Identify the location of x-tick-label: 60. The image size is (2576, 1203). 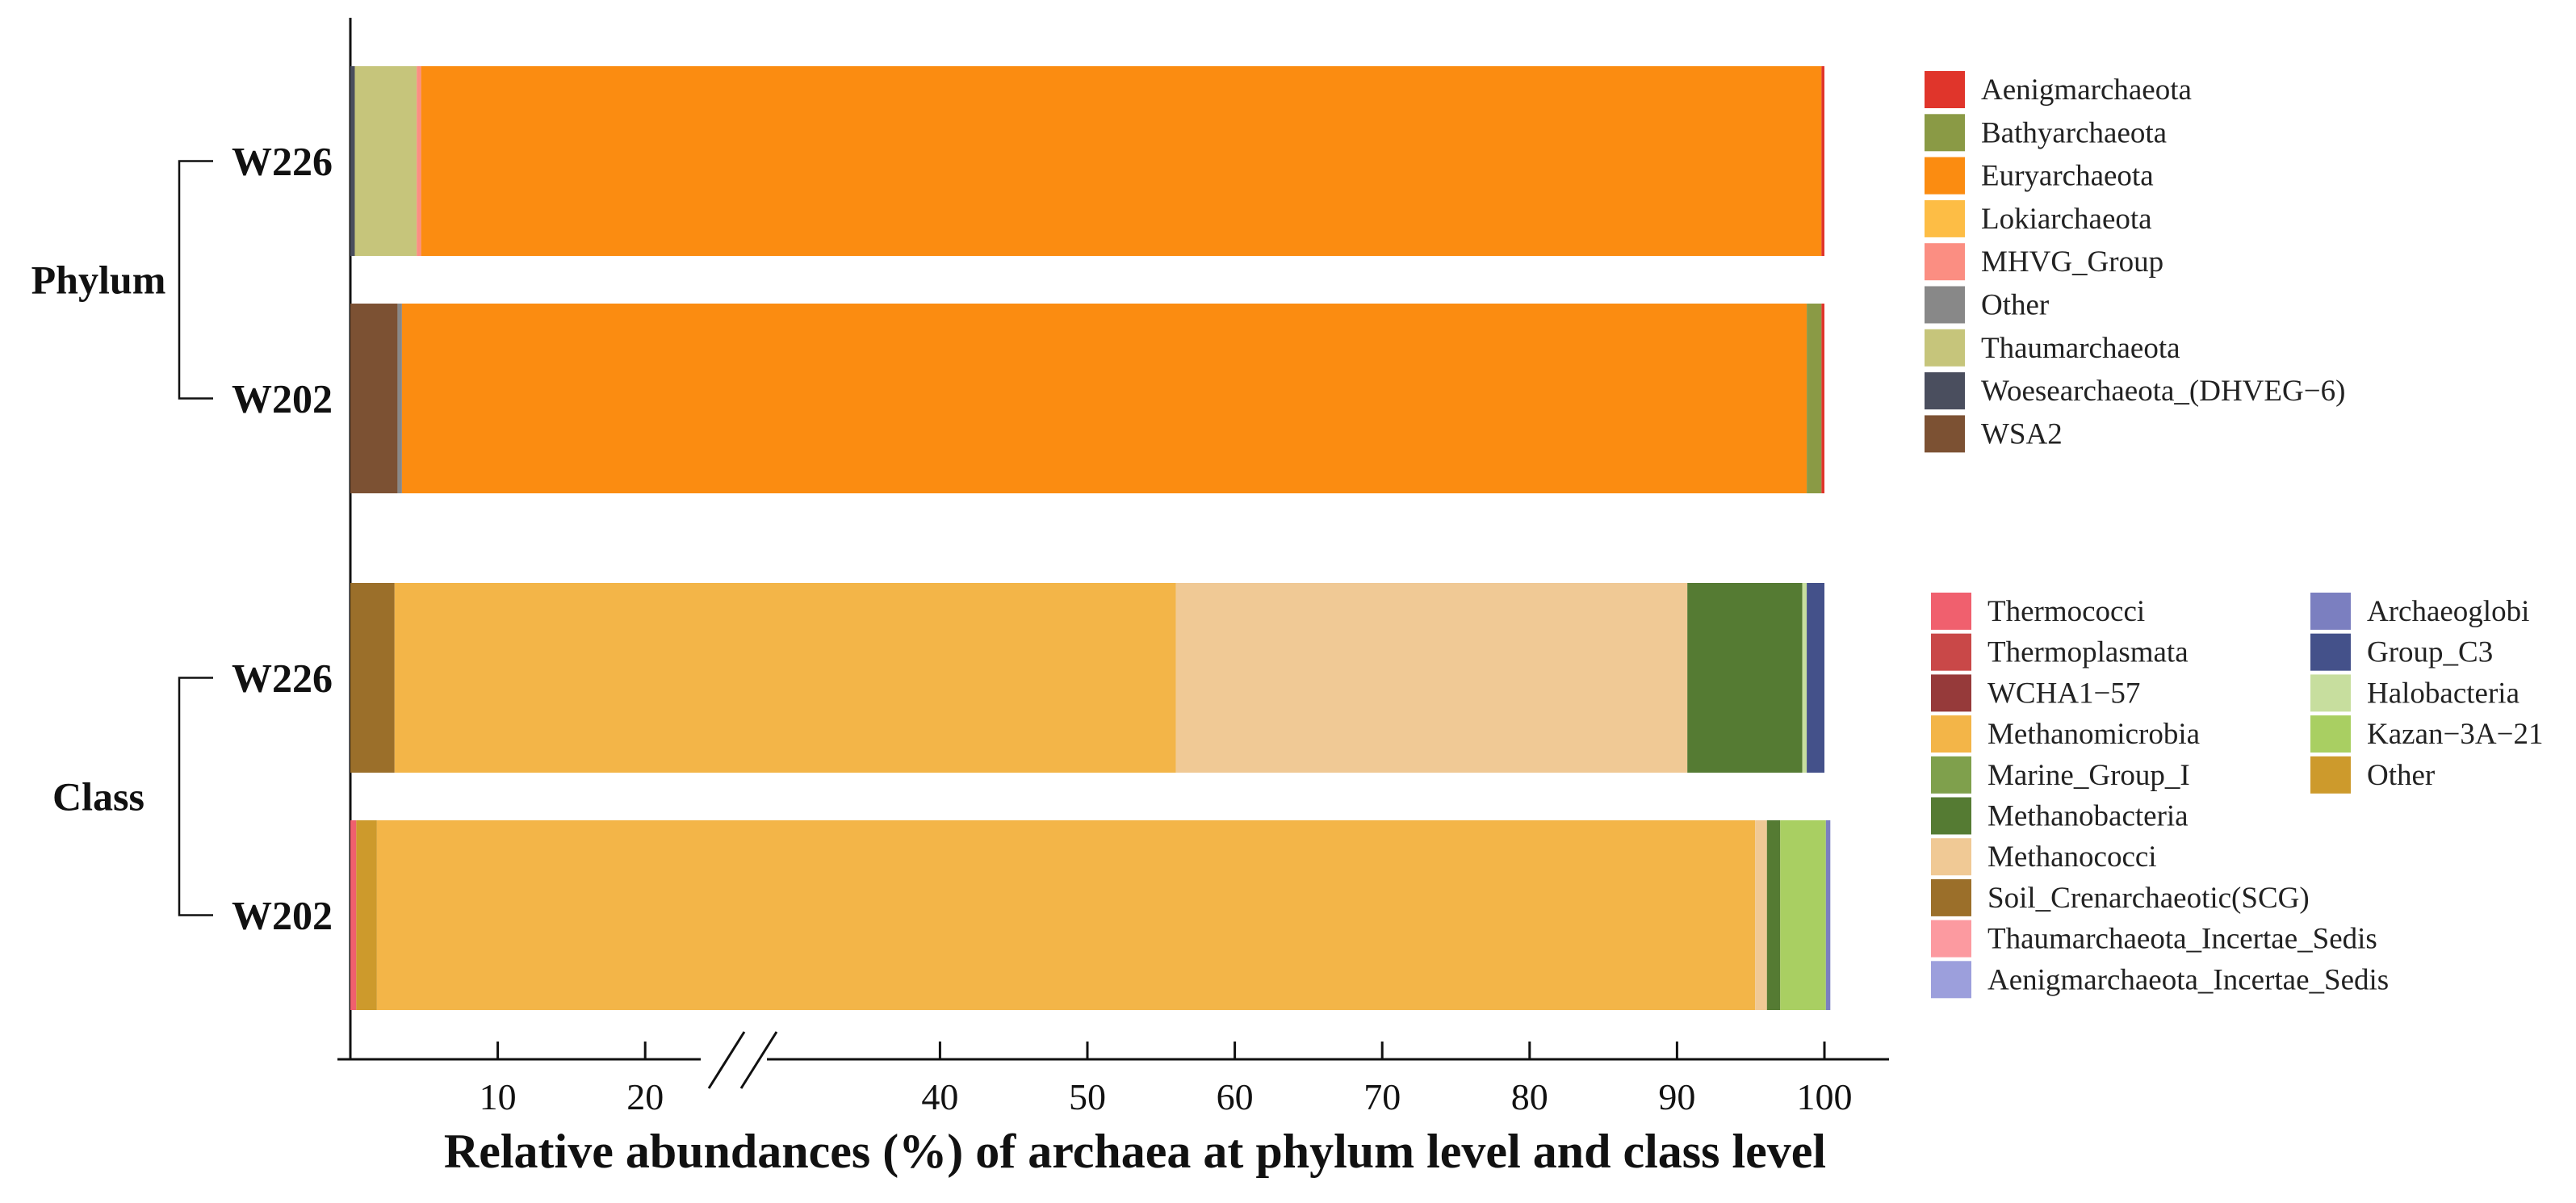
(1235, 1097).